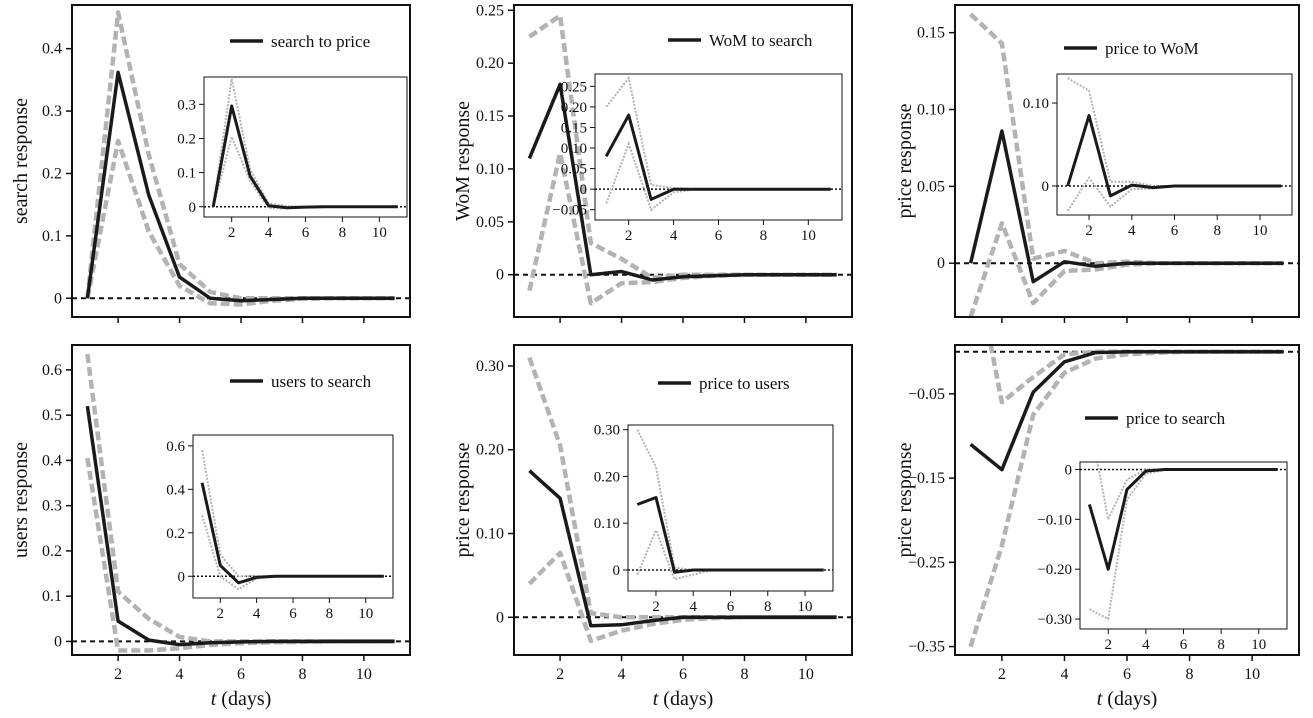  What do you see at coordinates (574, 149) in the screenshot?
I see `inset-y-tick-label: 0.10` at bounding box center [574, 149].